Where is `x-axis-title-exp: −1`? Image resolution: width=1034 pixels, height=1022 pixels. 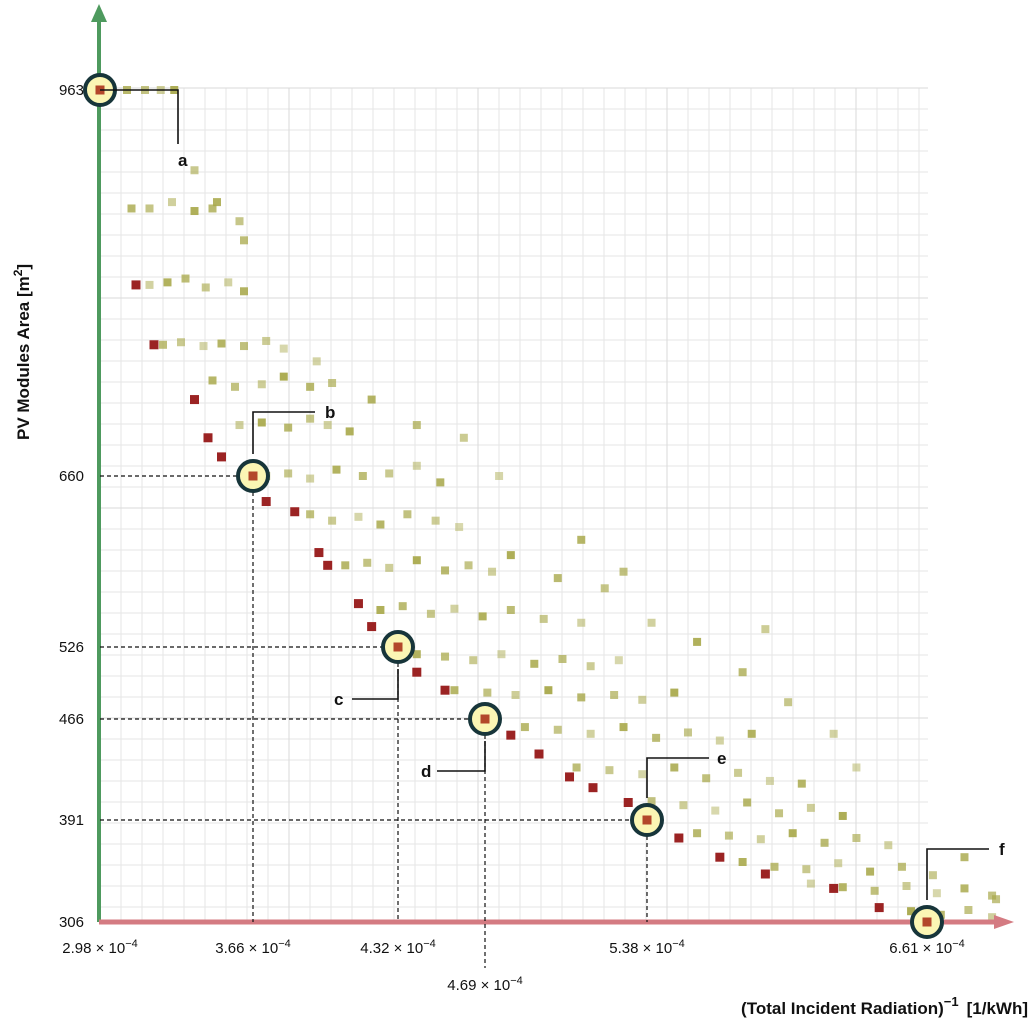 x-axis-title-exp: −1 is located at coordinates (951, 1001).